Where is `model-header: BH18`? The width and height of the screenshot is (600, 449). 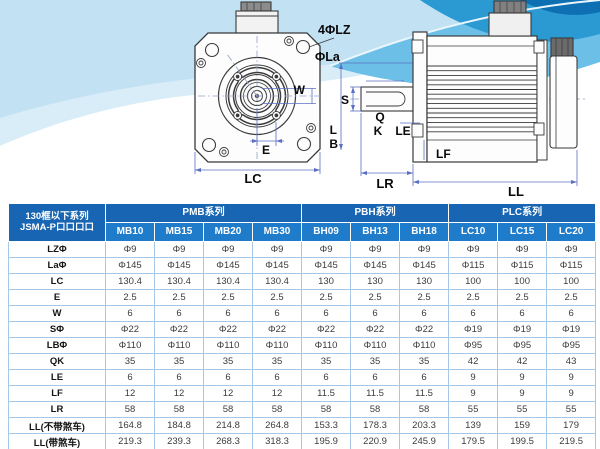 model-header: BH18 is located at coordinates (424, 232).